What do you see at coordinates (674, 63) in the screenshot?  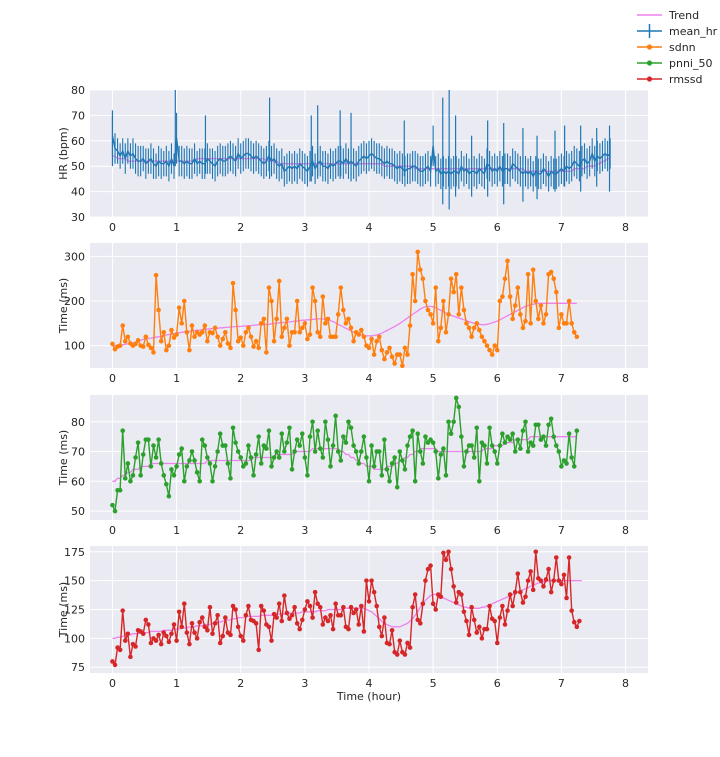 I see `legend-item: pnni_50` at bounding box center [674, 63].